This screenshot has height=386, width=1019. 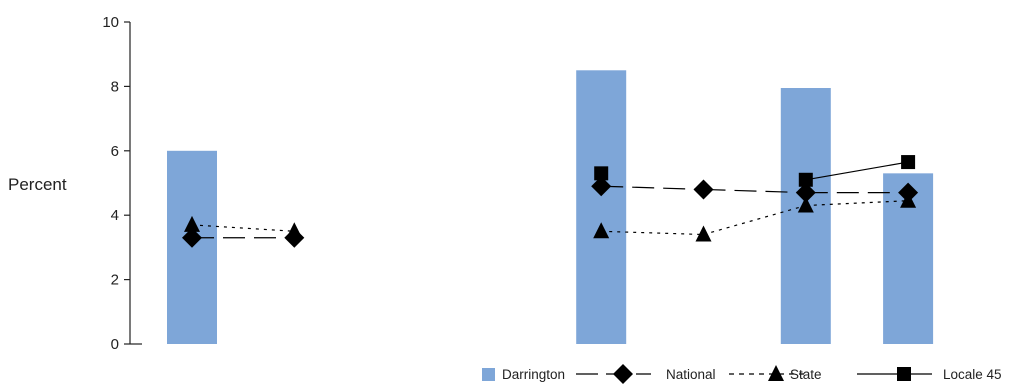 What do you see at coordinates (533, 374) in the screenshot?
I see `legend-label: Darrington` at bounding box center [533, 374].